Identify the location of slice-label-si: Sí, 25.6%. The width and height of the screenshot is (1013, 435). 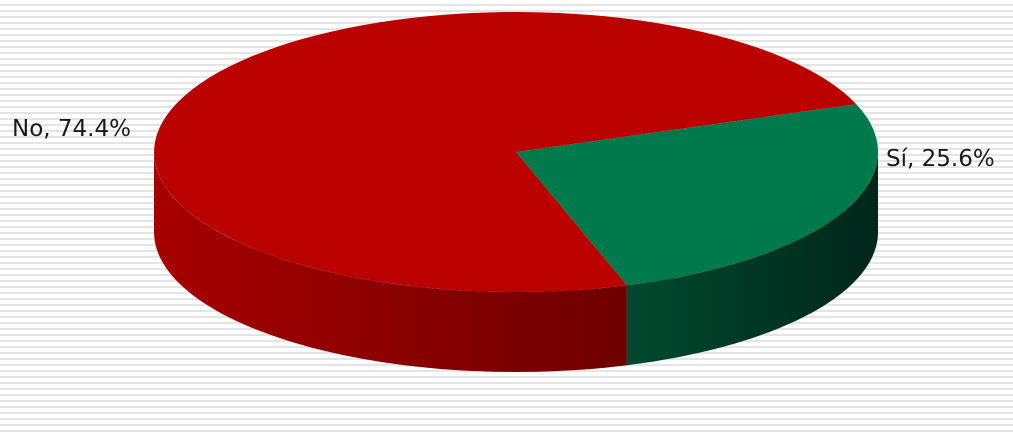
(940, 159).